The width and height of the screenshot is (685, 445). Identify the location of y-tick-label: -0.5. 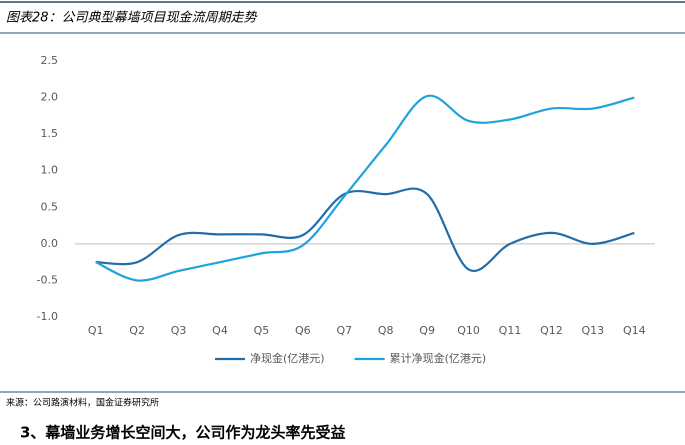
(47, 279).